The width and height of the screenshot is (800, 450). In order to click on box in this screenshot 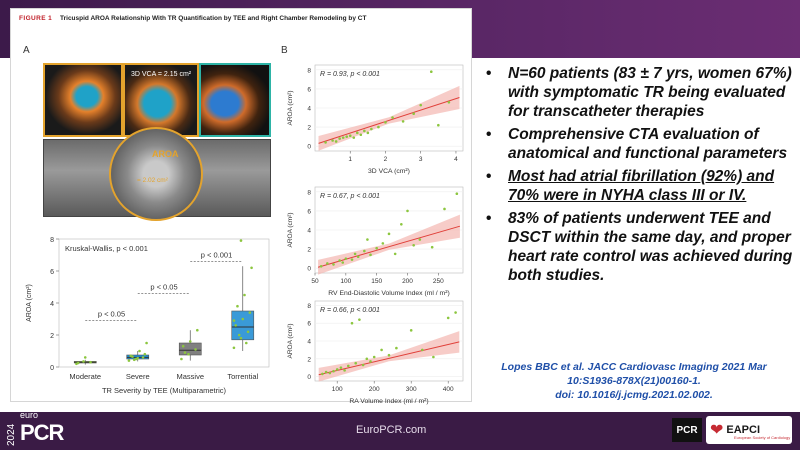, I will do `click(190, 349)`.